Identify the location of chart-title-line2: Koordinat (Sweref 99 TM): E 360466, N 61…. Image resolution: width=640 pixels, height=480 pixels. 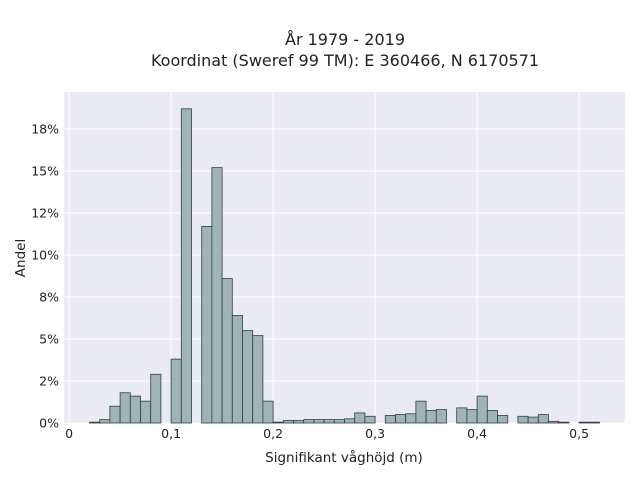
(345, 60).